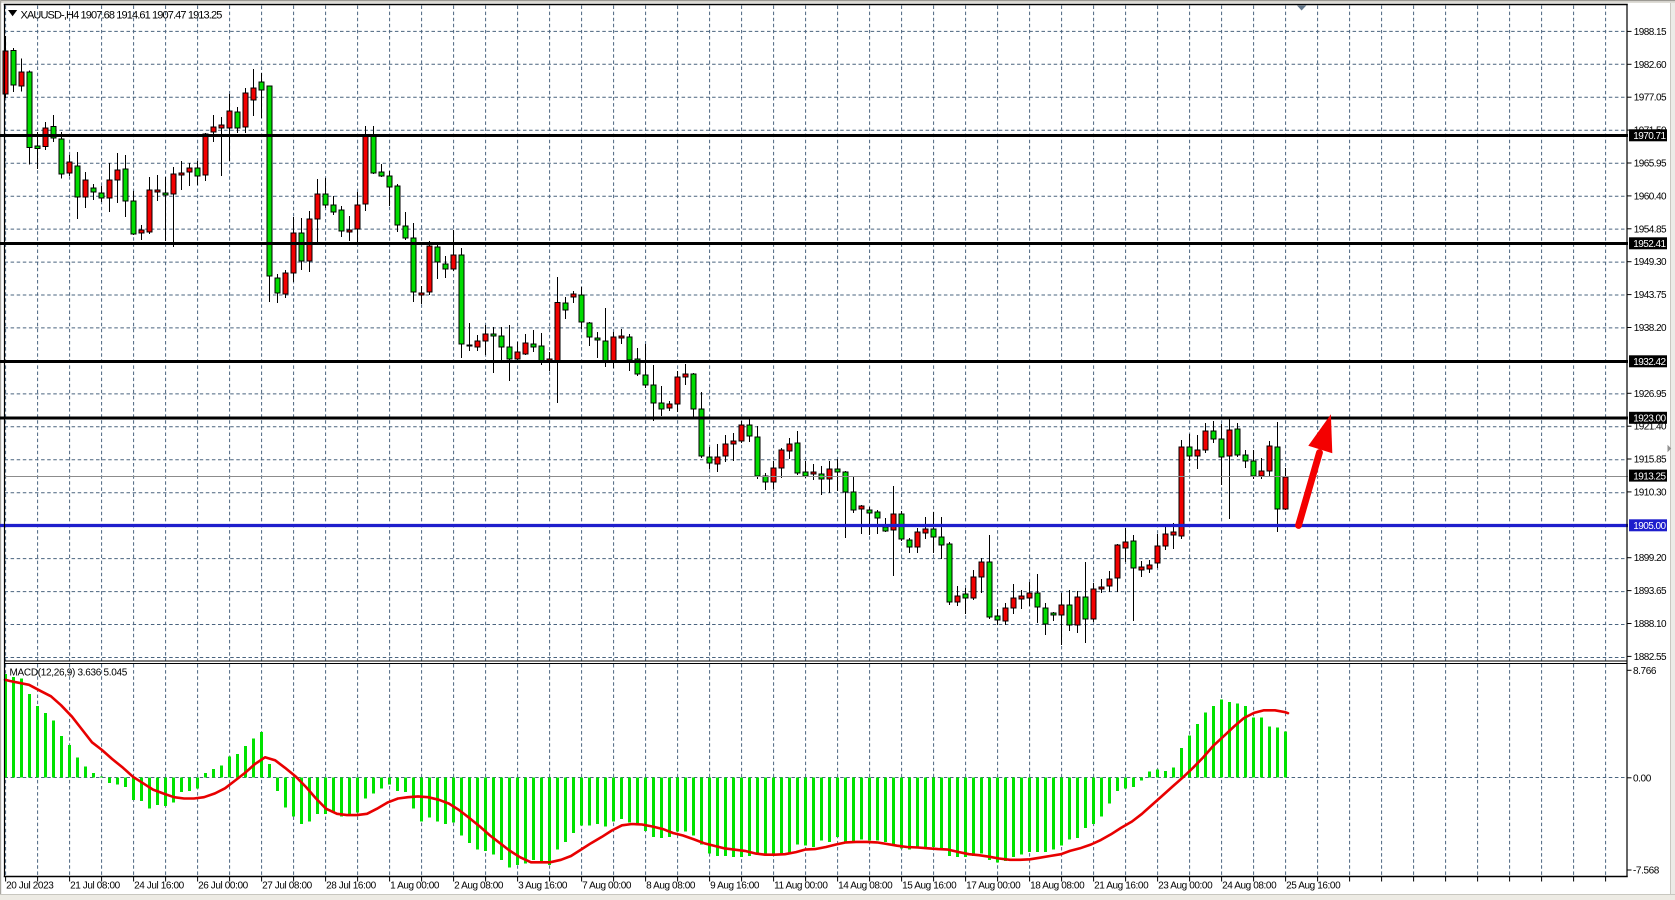  I want to click on svg-text: 1915.85, so click(1650, 460).